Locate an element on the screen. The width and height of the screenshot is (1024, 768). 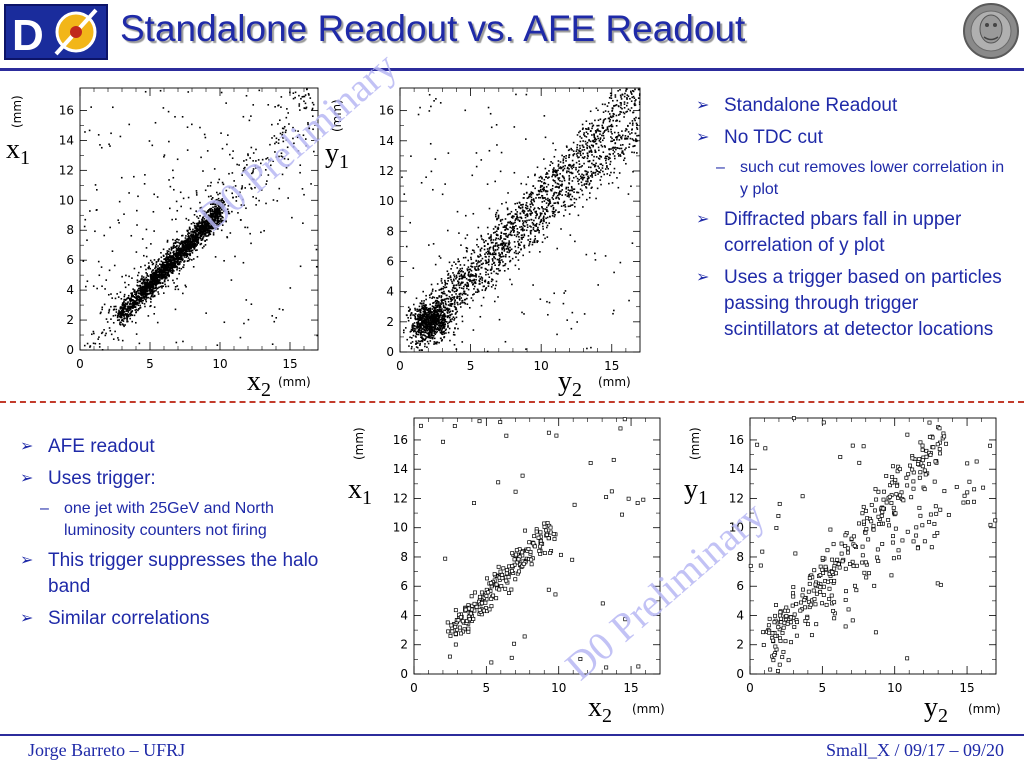
y-tick-label: 4 is located at coordinates (70, 290).